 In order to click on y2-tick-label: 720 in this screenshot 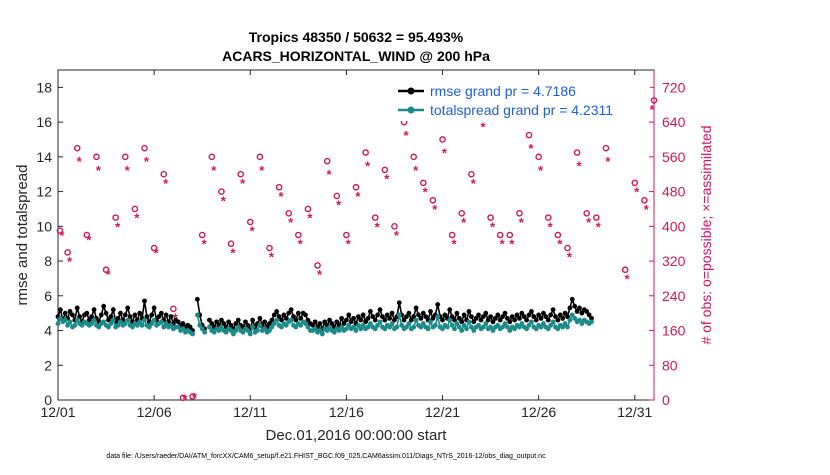, I will do `click(674, 87)`.